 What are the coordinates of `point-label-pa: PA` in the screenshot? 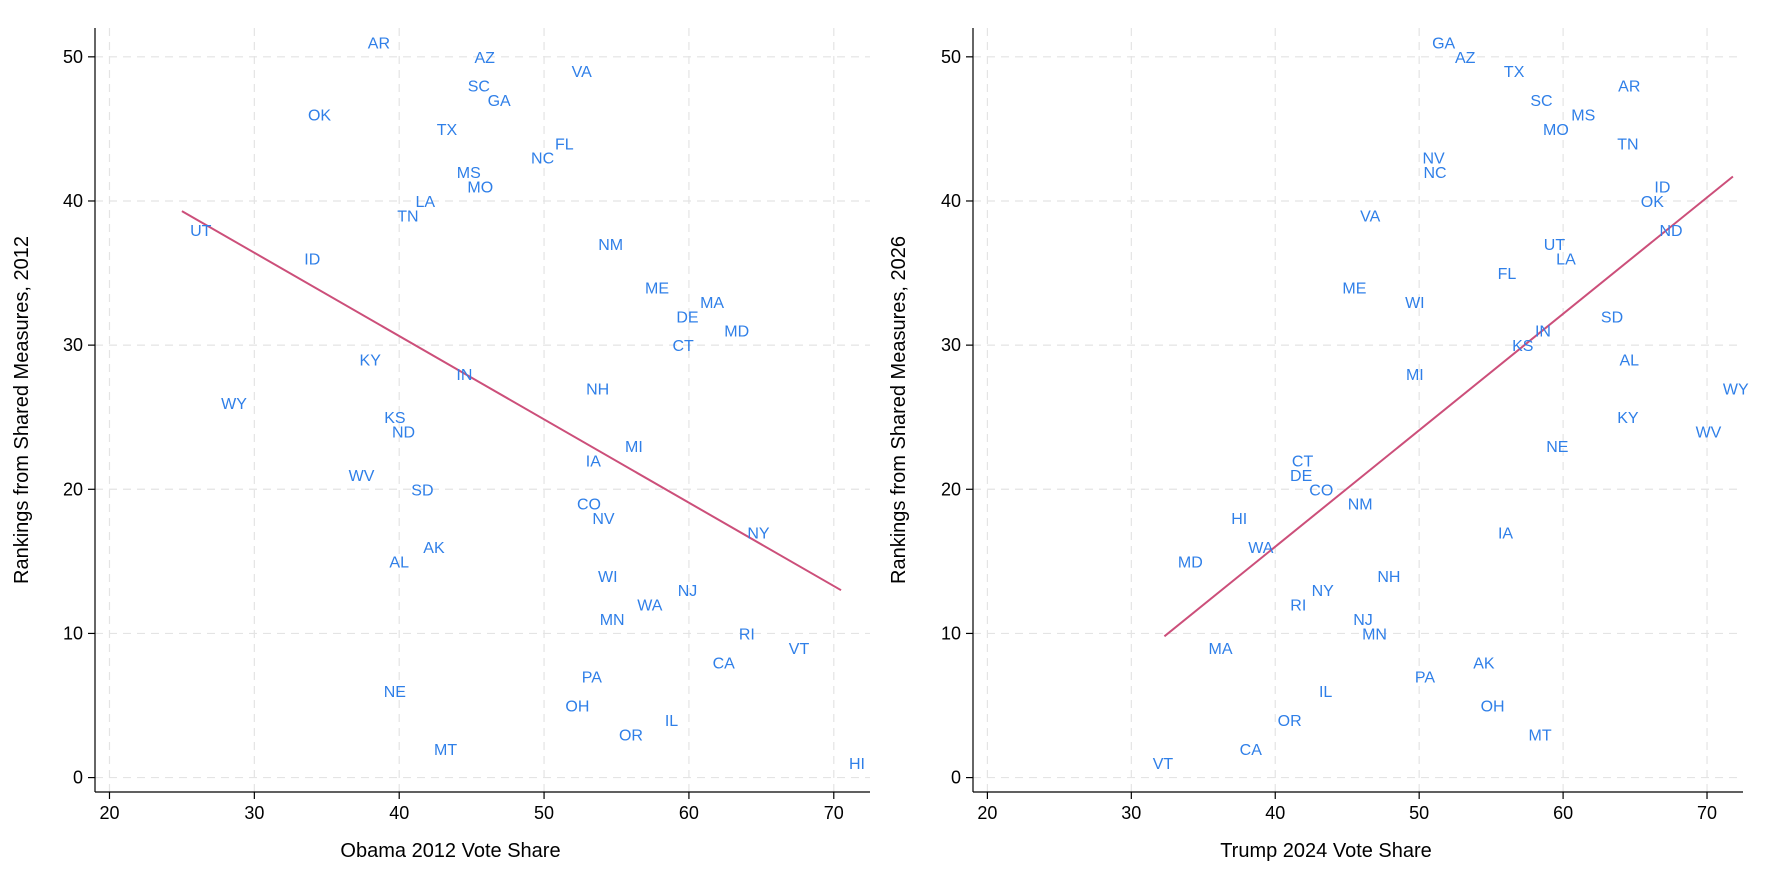 It's located at (1425, 678).